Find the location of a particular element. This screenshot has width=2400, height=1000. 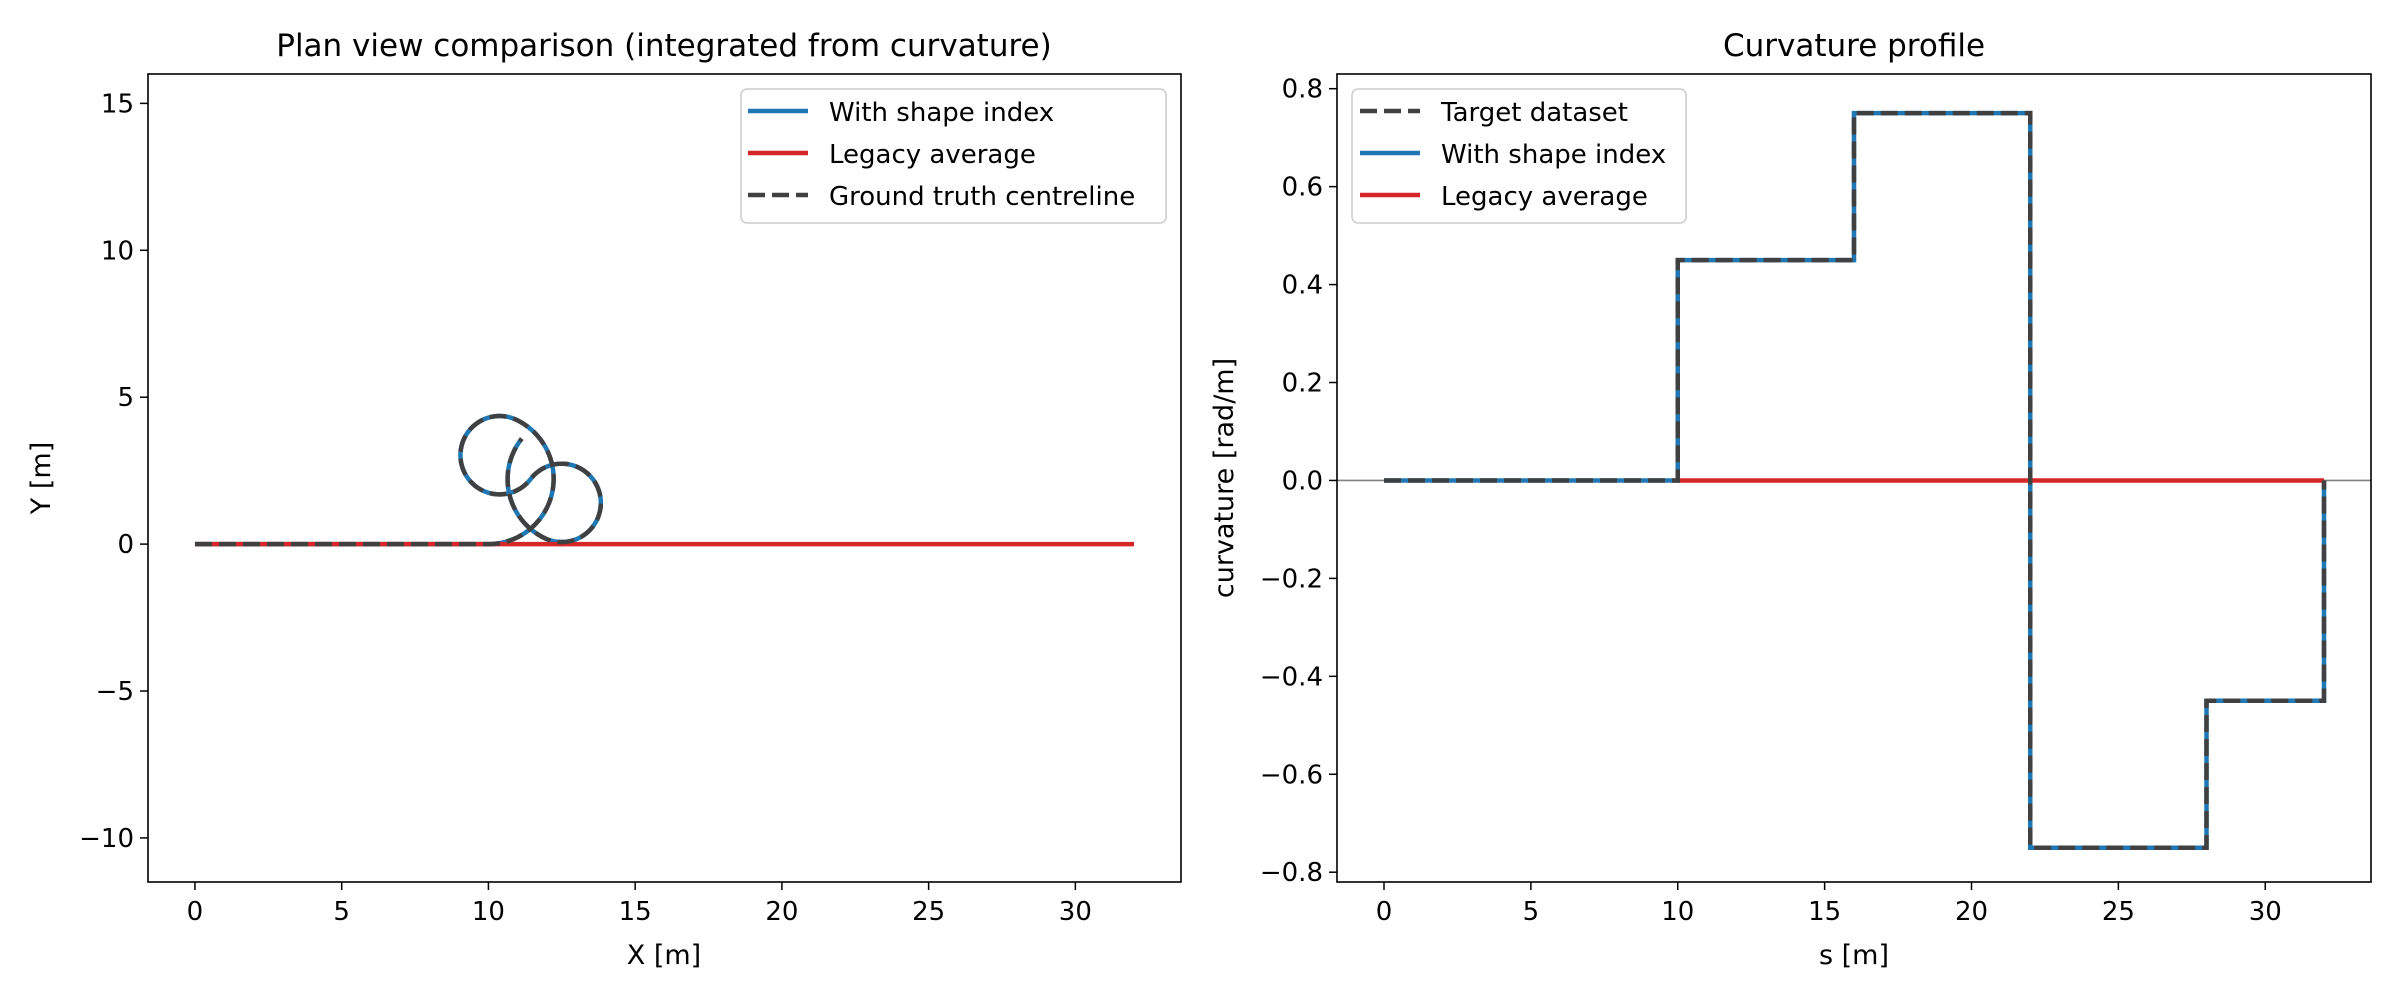

plan-view-plot-area is located at coordinates (664, 480).